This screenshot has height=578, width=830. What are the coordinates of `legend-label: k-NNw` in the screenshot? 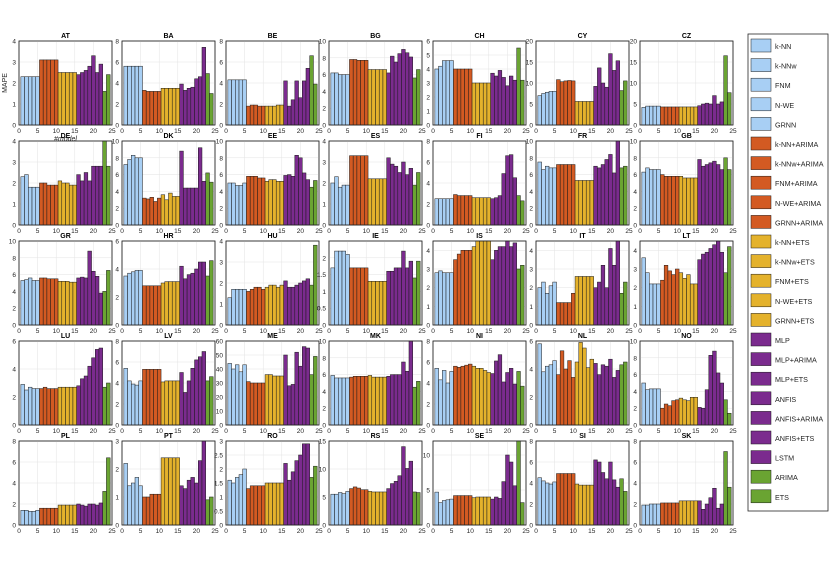 It's located at (786, 66).